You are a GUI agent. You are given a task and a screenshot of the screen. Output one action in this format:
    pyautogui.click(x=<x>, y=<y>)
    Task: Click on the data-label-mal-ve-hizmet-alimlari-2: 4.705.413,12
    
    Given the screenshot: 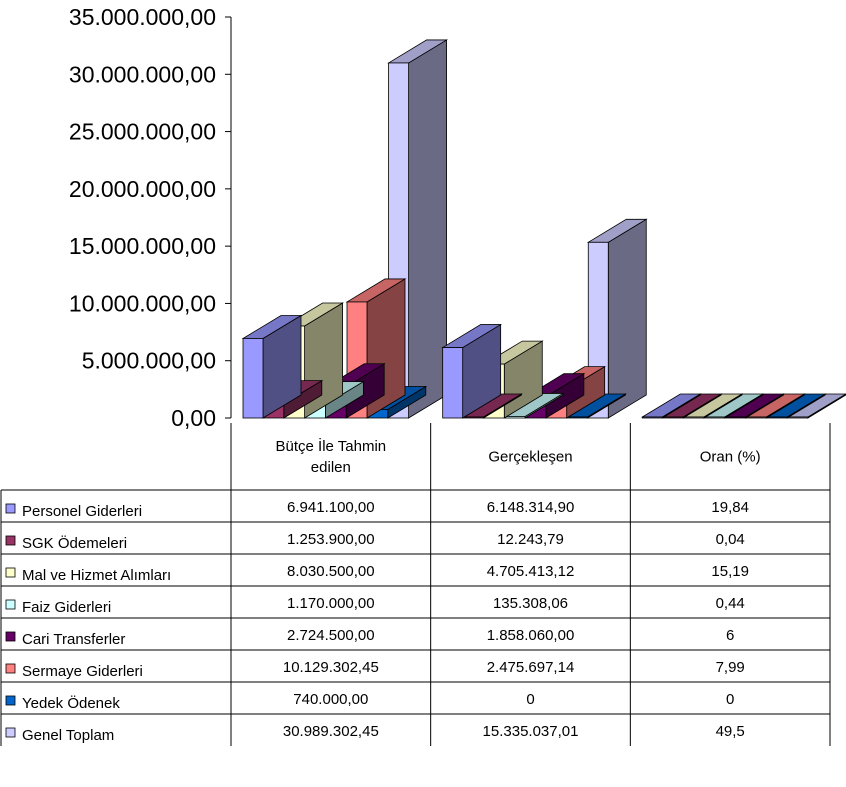 What is the action you would take?
    pyautogui.click(x=531, y=571)
    